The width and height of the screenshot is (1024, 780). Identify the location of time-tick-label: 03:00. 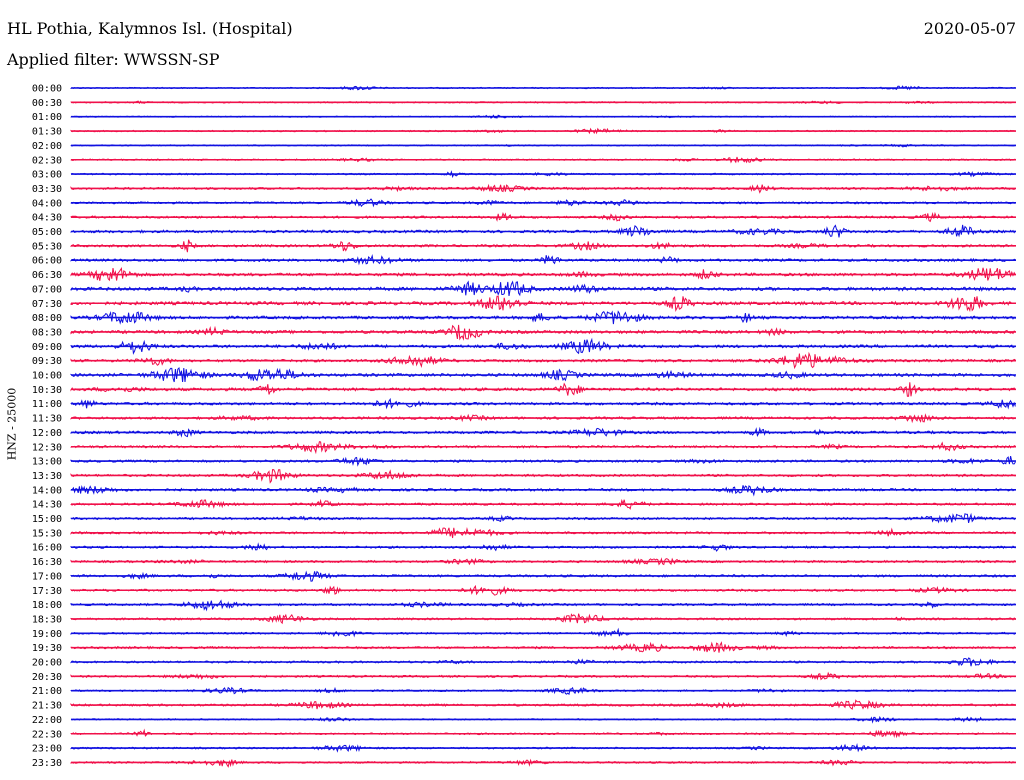
(47, 175).